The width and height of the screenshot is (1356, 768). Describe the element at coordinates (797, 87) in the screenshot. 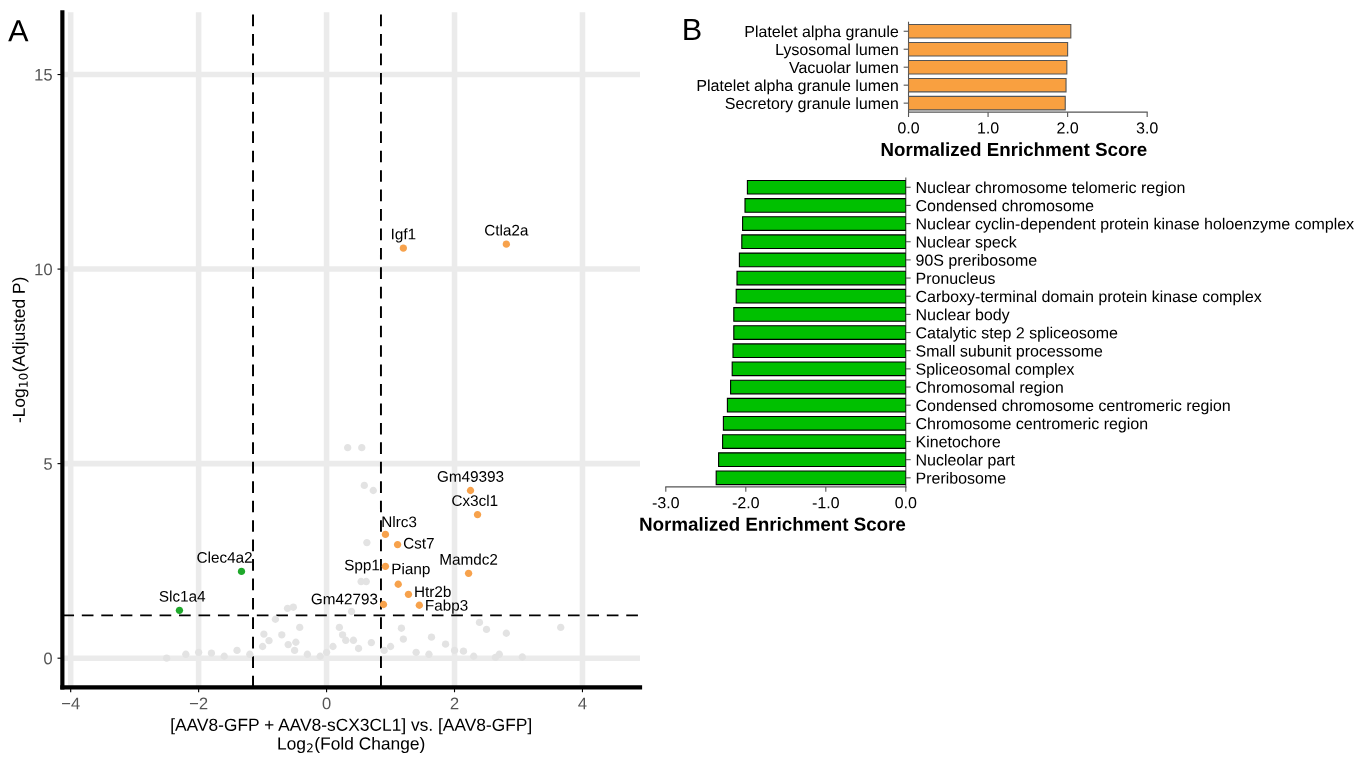

I see `y-tick-label: Platelet alpha granule lumen` at that location.